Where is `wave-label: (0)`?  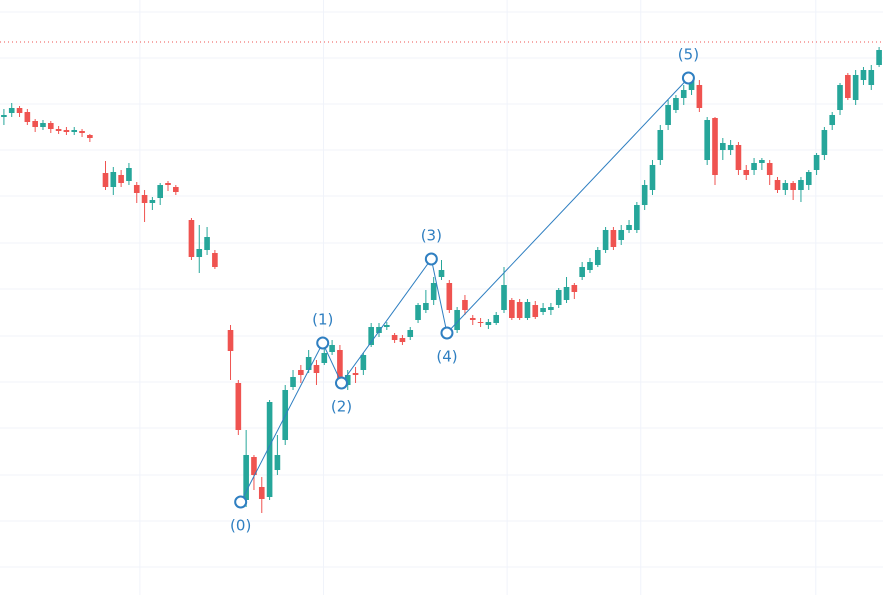 wave-label: (0) is located at coordinates (240, 526).